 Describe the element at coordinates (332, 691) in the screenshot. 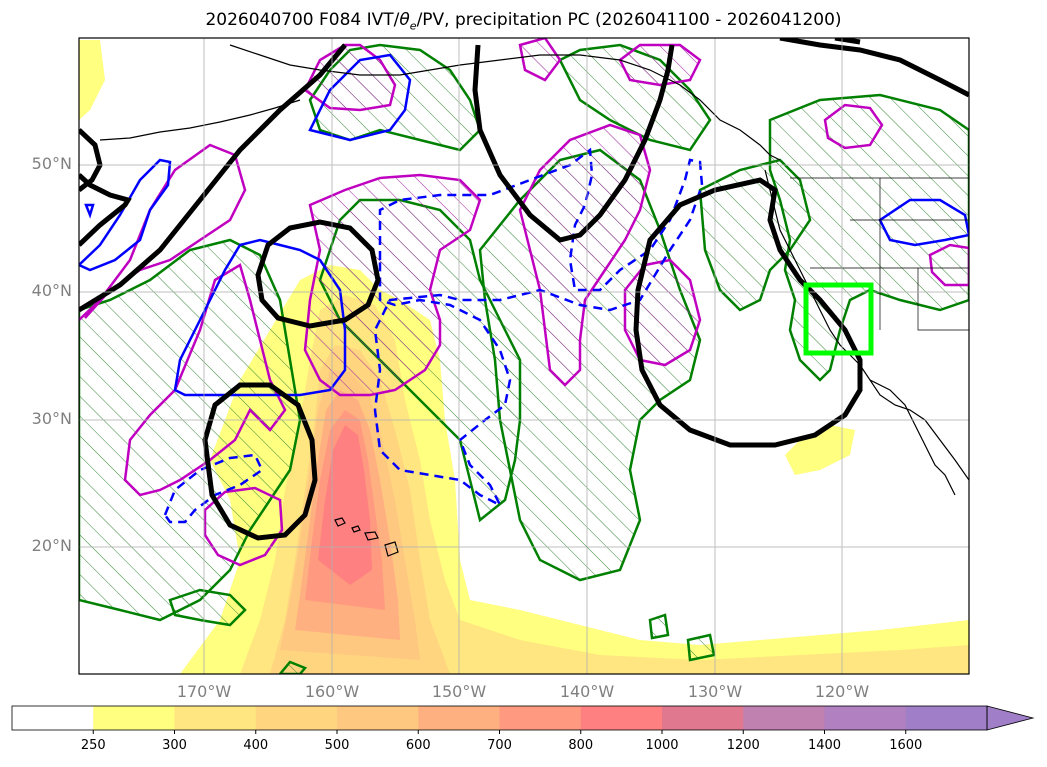

I see `lon-label-160w: 160°W` at that location.